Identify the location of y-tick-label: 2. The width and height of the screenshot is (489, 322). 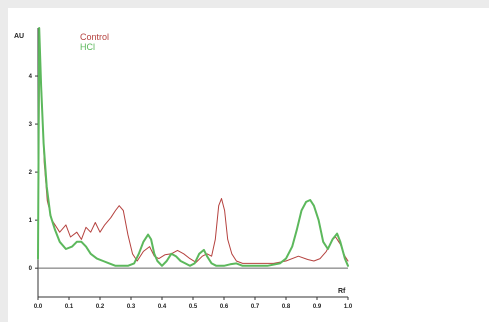
(31, 173).